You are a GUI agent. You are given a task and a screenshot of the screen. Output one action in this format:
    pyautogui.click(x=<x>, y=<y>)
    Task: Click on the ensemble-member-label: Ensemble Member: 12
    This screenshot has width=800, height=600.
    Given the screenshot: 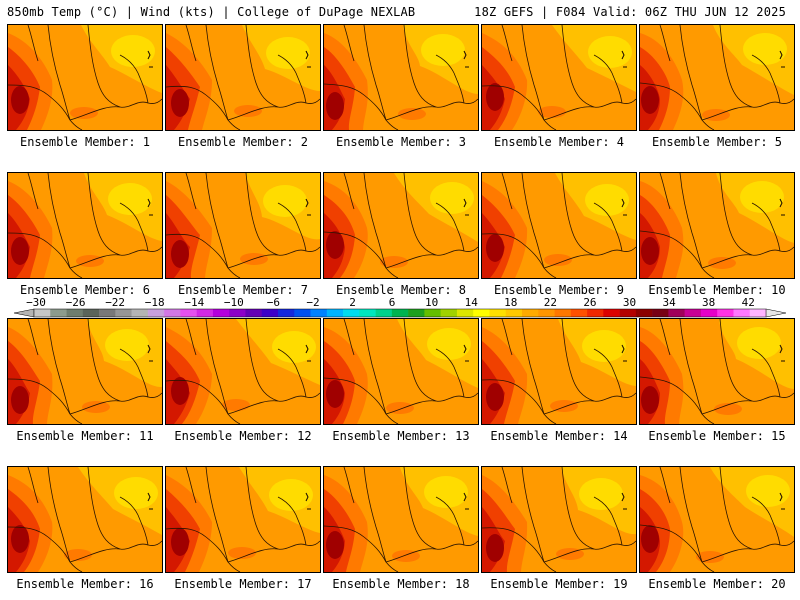 What is the action you would take?
    pyautogui.click(x=243, y=436)
    